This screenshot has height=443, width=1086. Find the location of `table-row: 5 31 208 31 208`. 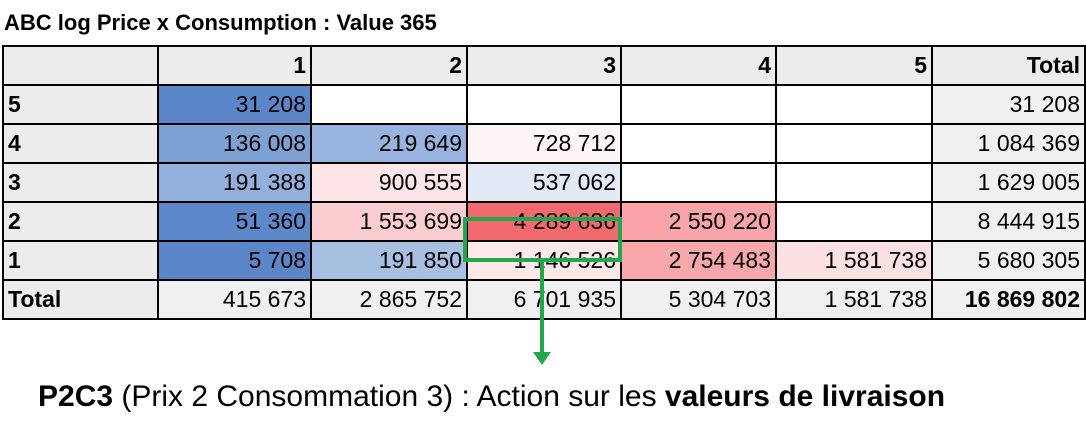

table-row: 5 31 208 31 208 is located at coordinates (544, 104).